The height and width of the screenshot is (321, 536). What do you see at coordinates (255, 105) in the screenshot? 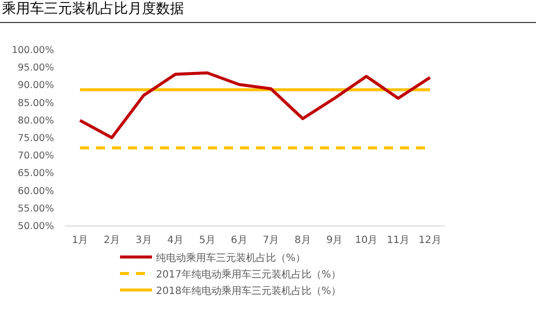
I see `line-series` at bounding box center [255, 105].